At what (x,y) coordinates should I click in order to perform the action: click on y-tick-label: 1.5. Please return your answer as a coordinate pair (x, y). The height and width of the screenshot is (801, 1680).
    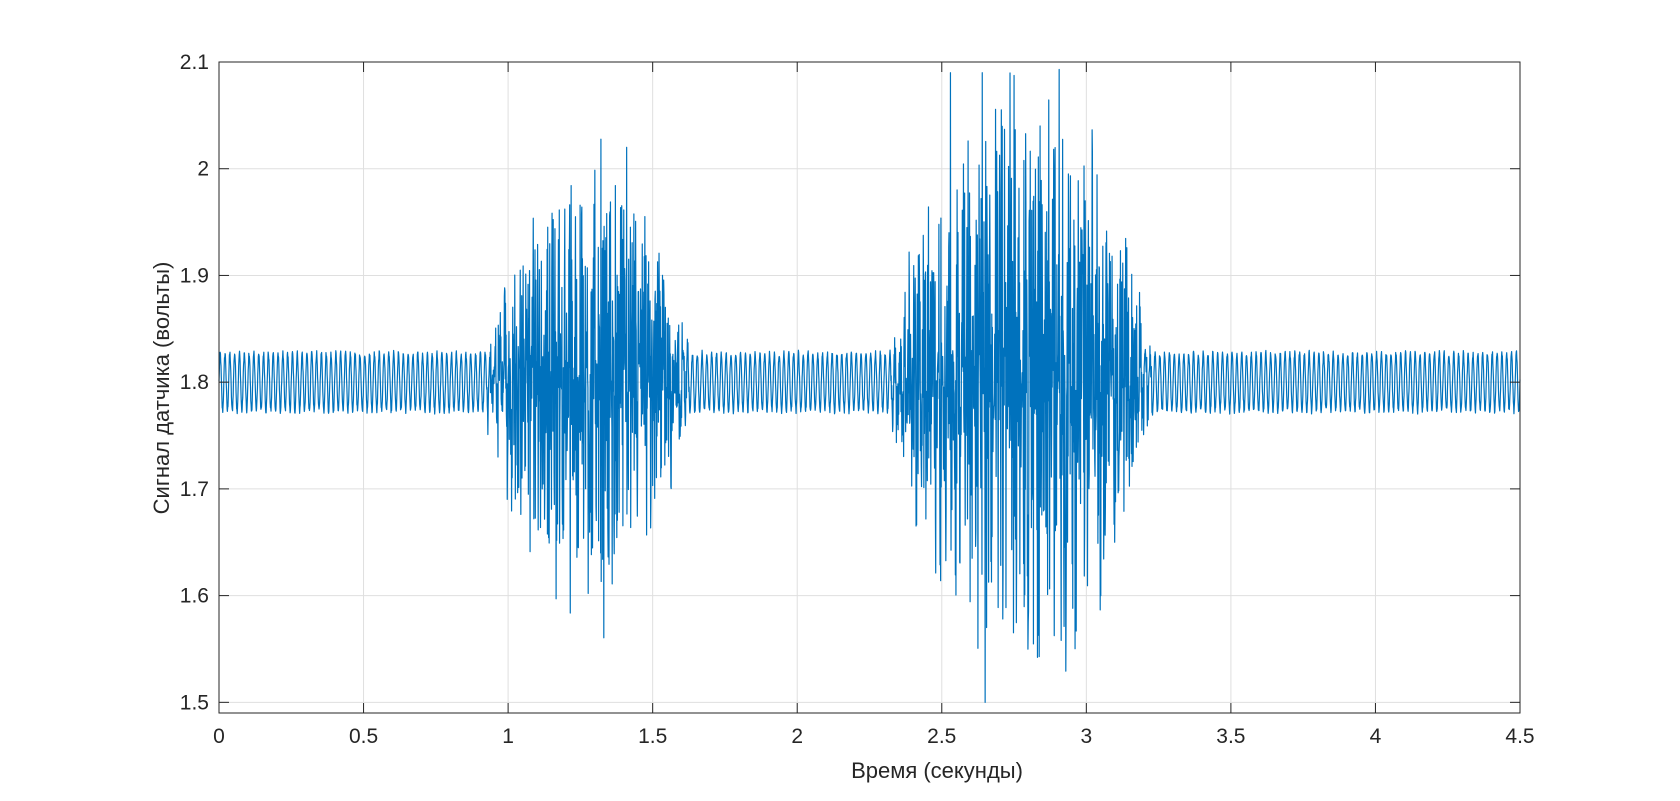
    Looking at the image, I should click on (194, 702).